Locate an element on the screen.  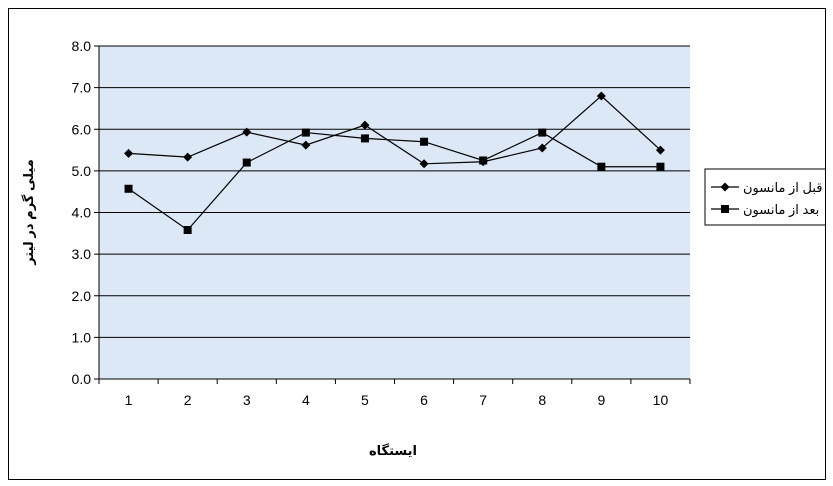
x-axis-ticks: 1 2 3 4 5 6 7 8 9 10 is located at coordinates (394, 393).